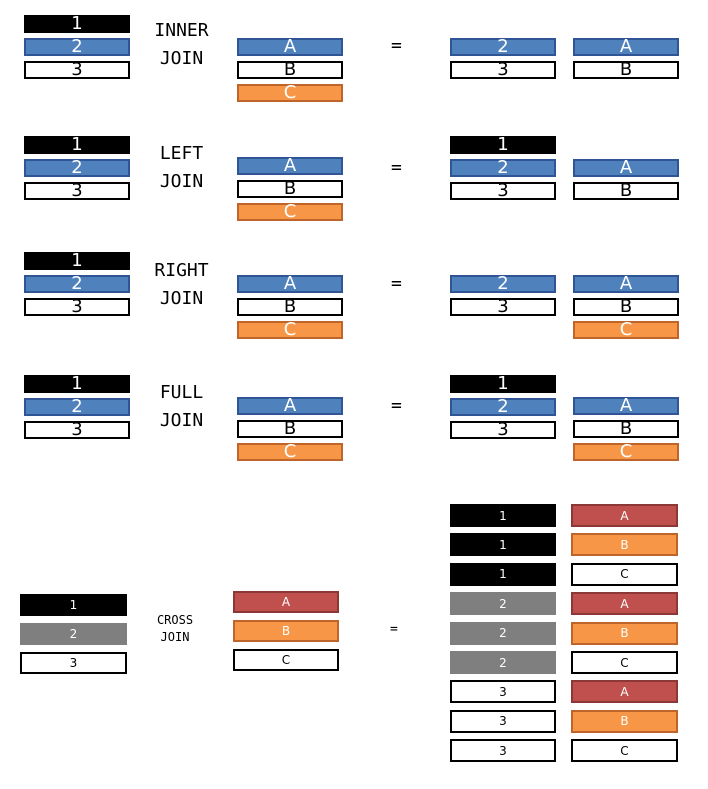  I want to click on full-join-result-left-row: 2, so click(503, 407).